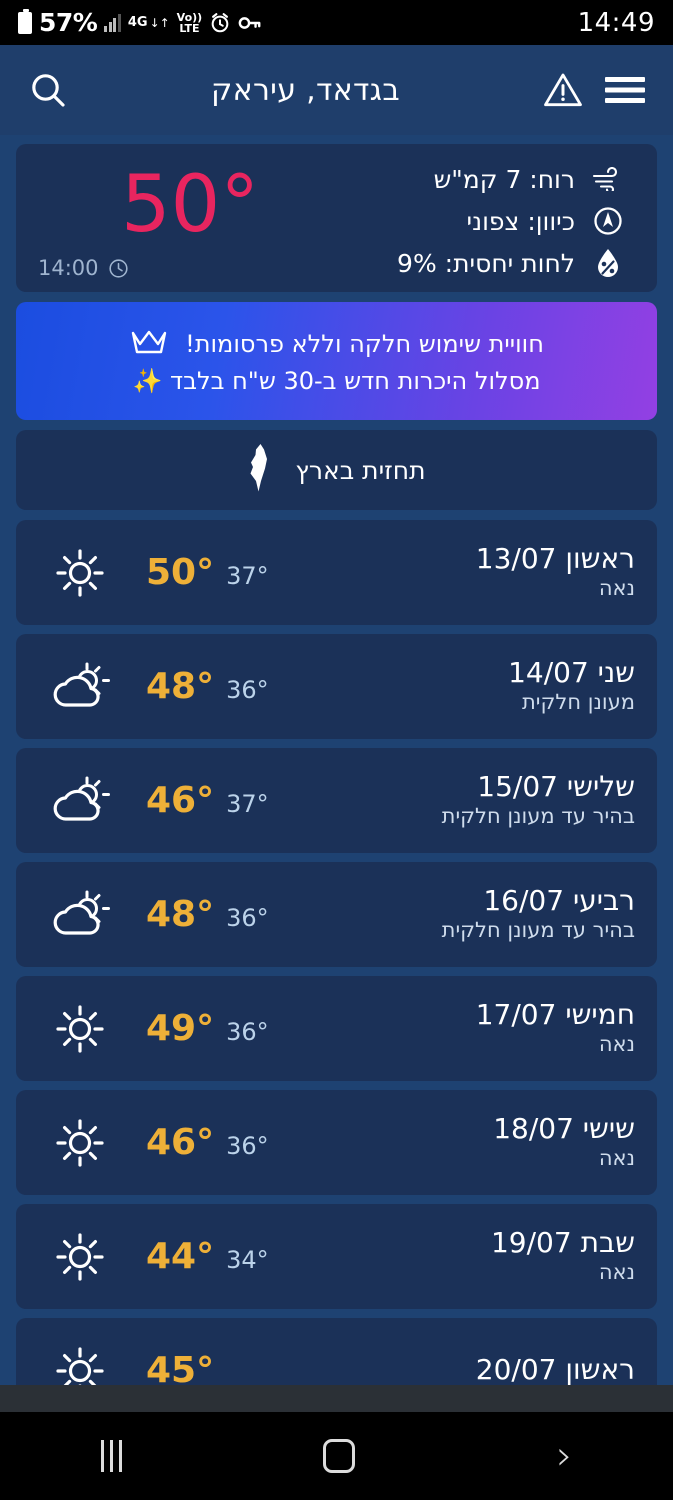 Image resolution: width=673 pixels, height=1500 pixels. I want to click on forecast-date: רביעי 16/07, so click(559, 900).